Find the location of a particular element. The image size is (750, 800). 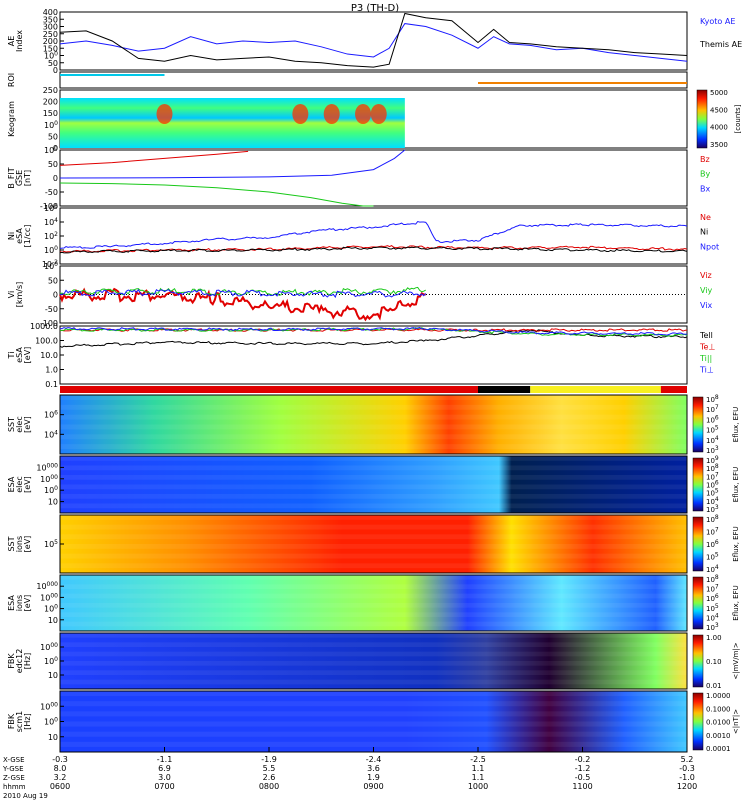

orbit-row-label: Y-GSE is located at coordinates (13, 769).